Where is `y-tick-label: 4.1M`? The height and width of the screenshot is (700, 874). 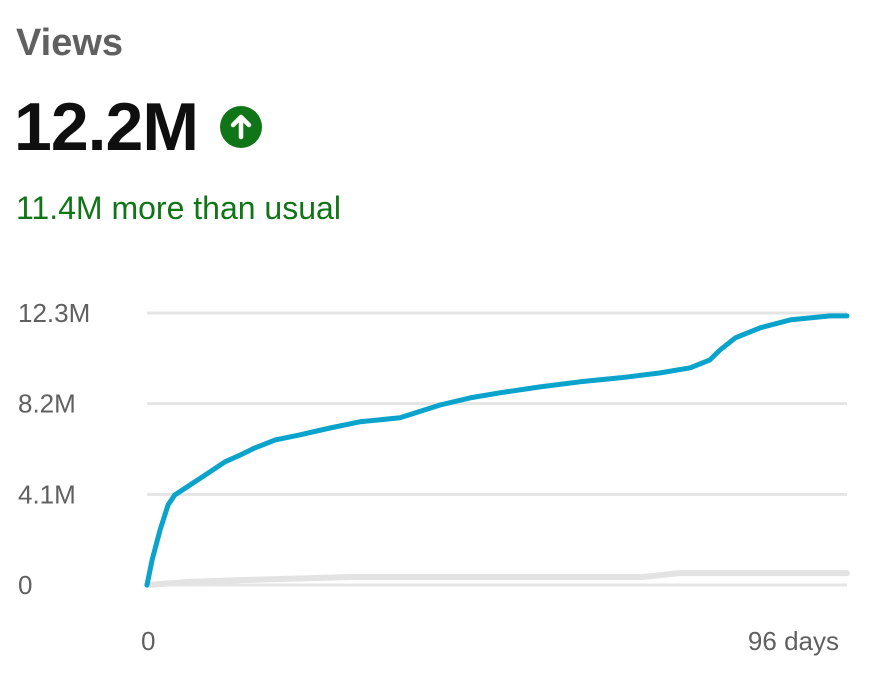 y-tick-label: 4.1M is located at coordinates (47, 494).